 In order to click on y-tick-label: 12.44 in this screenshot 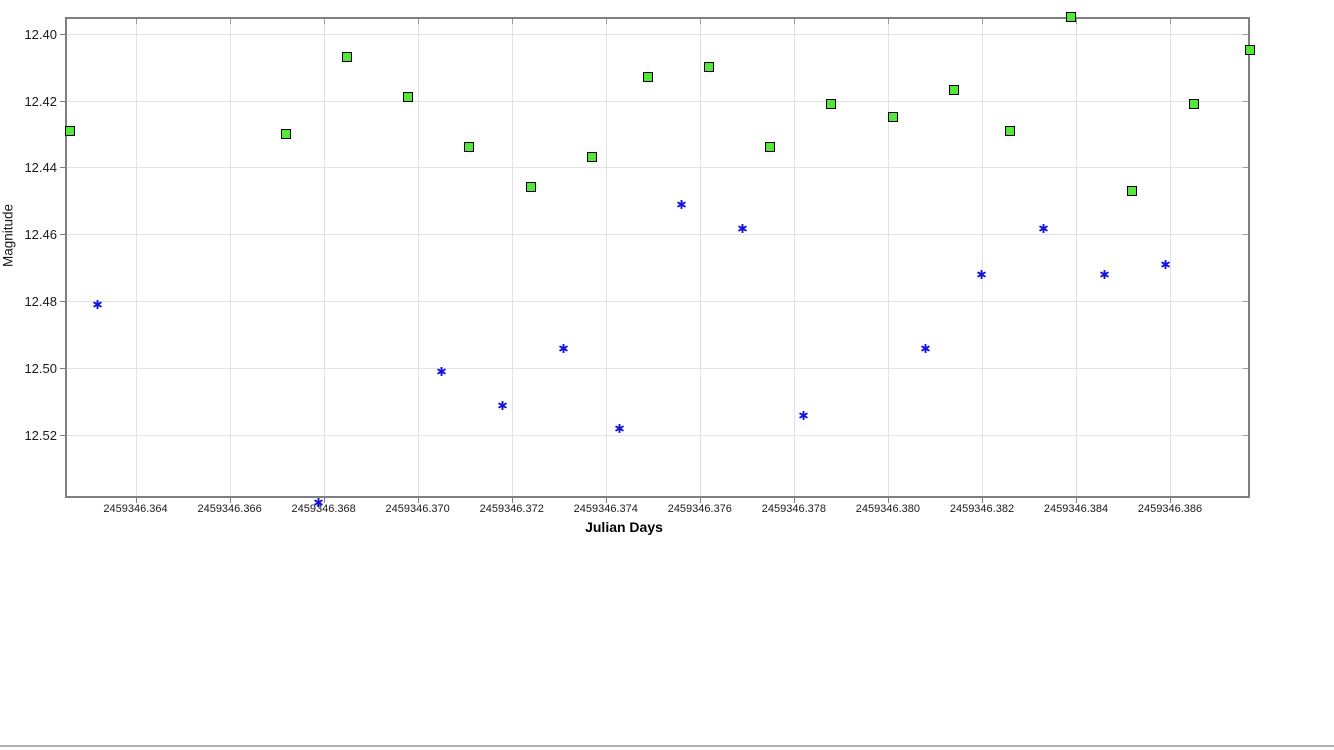, I will do `click(40, 168)`.